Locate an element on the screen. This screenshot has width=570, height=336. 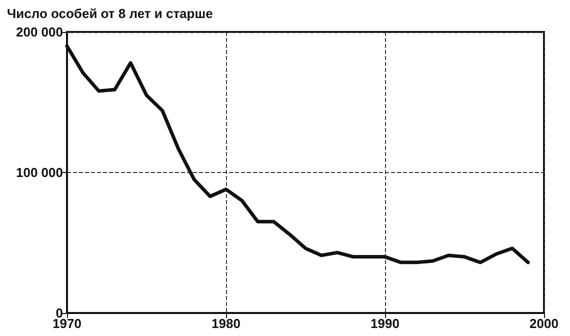
y-tick-label: 0 is located at coordinates (59, 313).